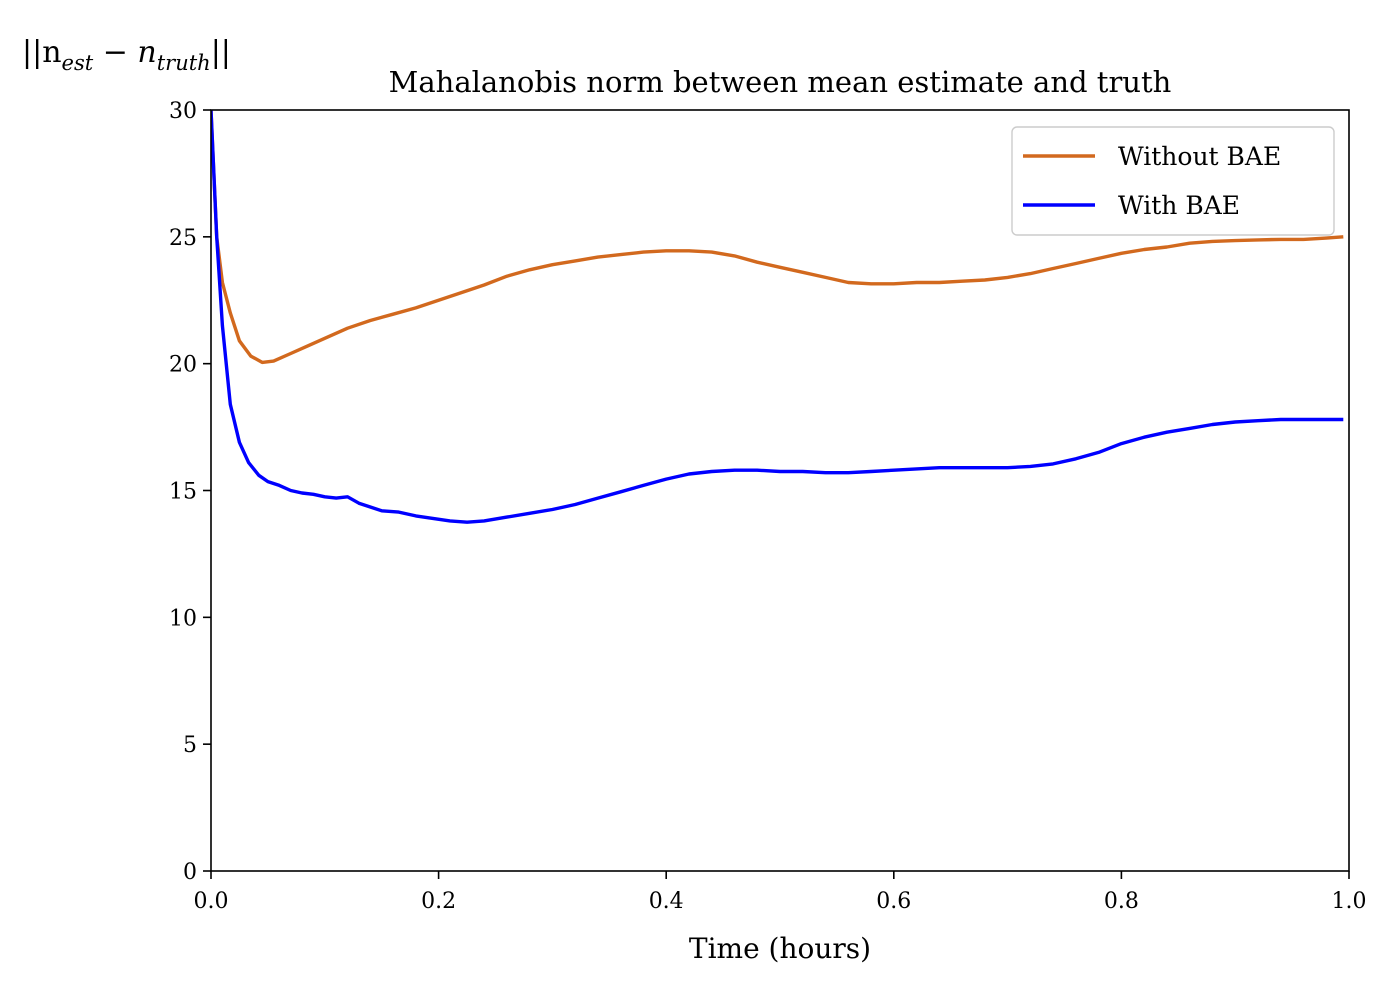 This screenshot has height=1000, width=1400. What do you see at coordinates (183, 111) in the screenshot?
I see `y-tick-label: 30` at bounding box center [183, 111].